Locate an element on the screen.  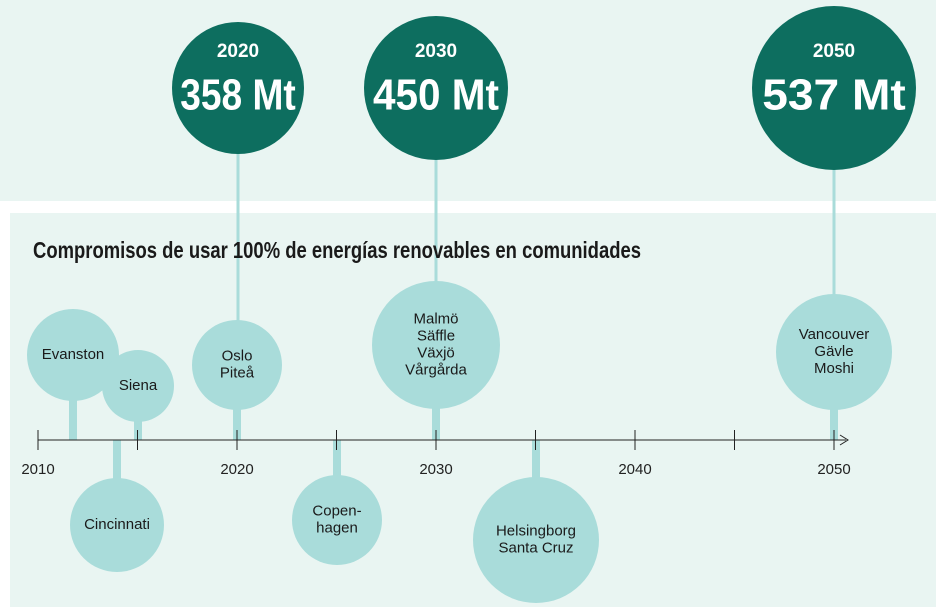
event-label: Helsingborg is located at coordinates (536, 530).